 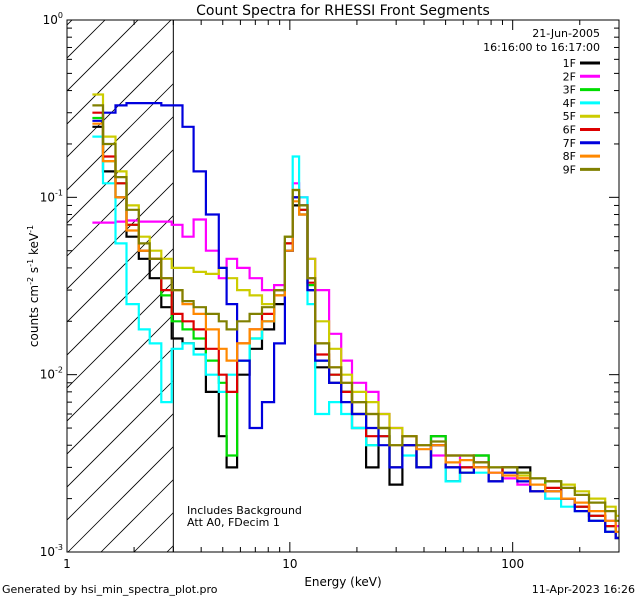 I want to click on legend-label-8F: 8F, so click(x=569, y=156).